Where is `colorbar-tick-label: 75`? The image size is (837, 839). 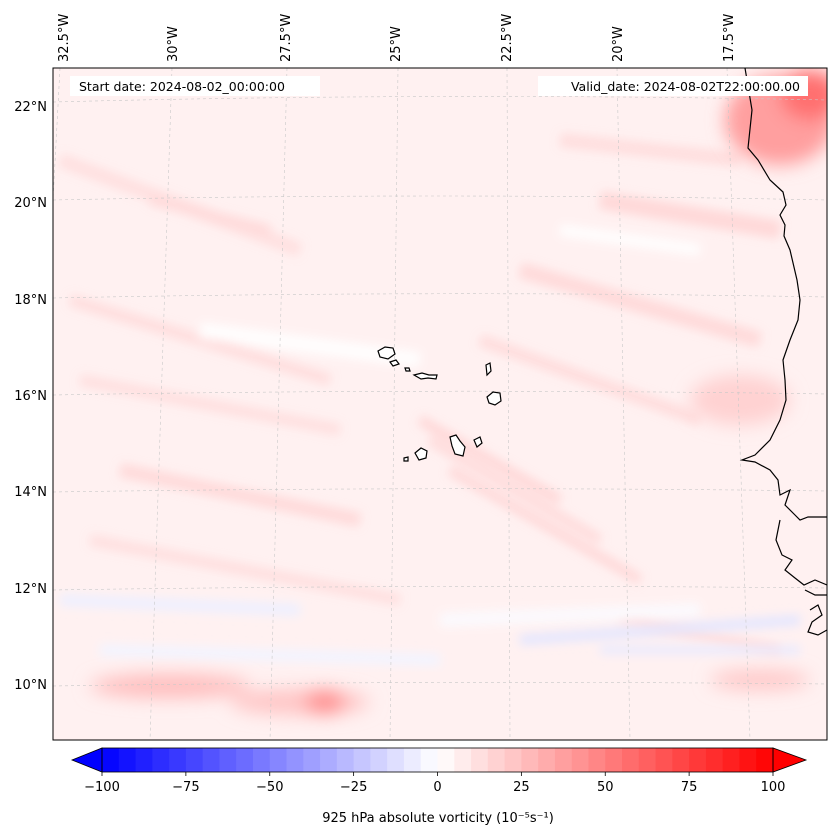 colorbar-tick-label: 75 is located at coordinates (689, 787).